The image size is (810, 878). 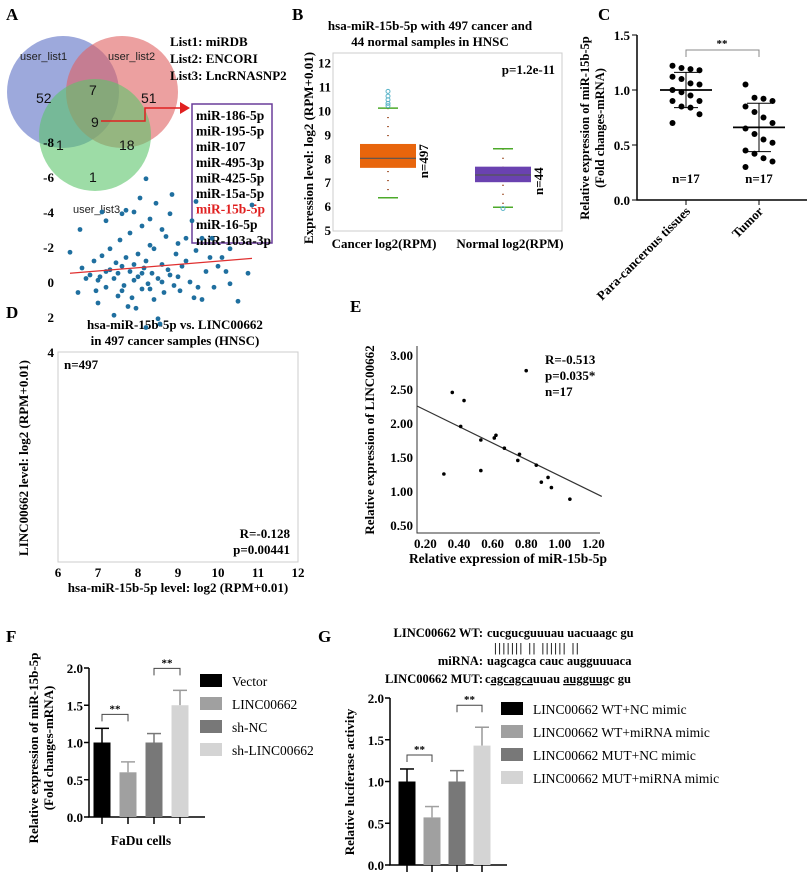 What do you see at coordinates (401, 423) in the screenshot?
I see `y-tick-label: 2.00` at bounding box center [401, 423].